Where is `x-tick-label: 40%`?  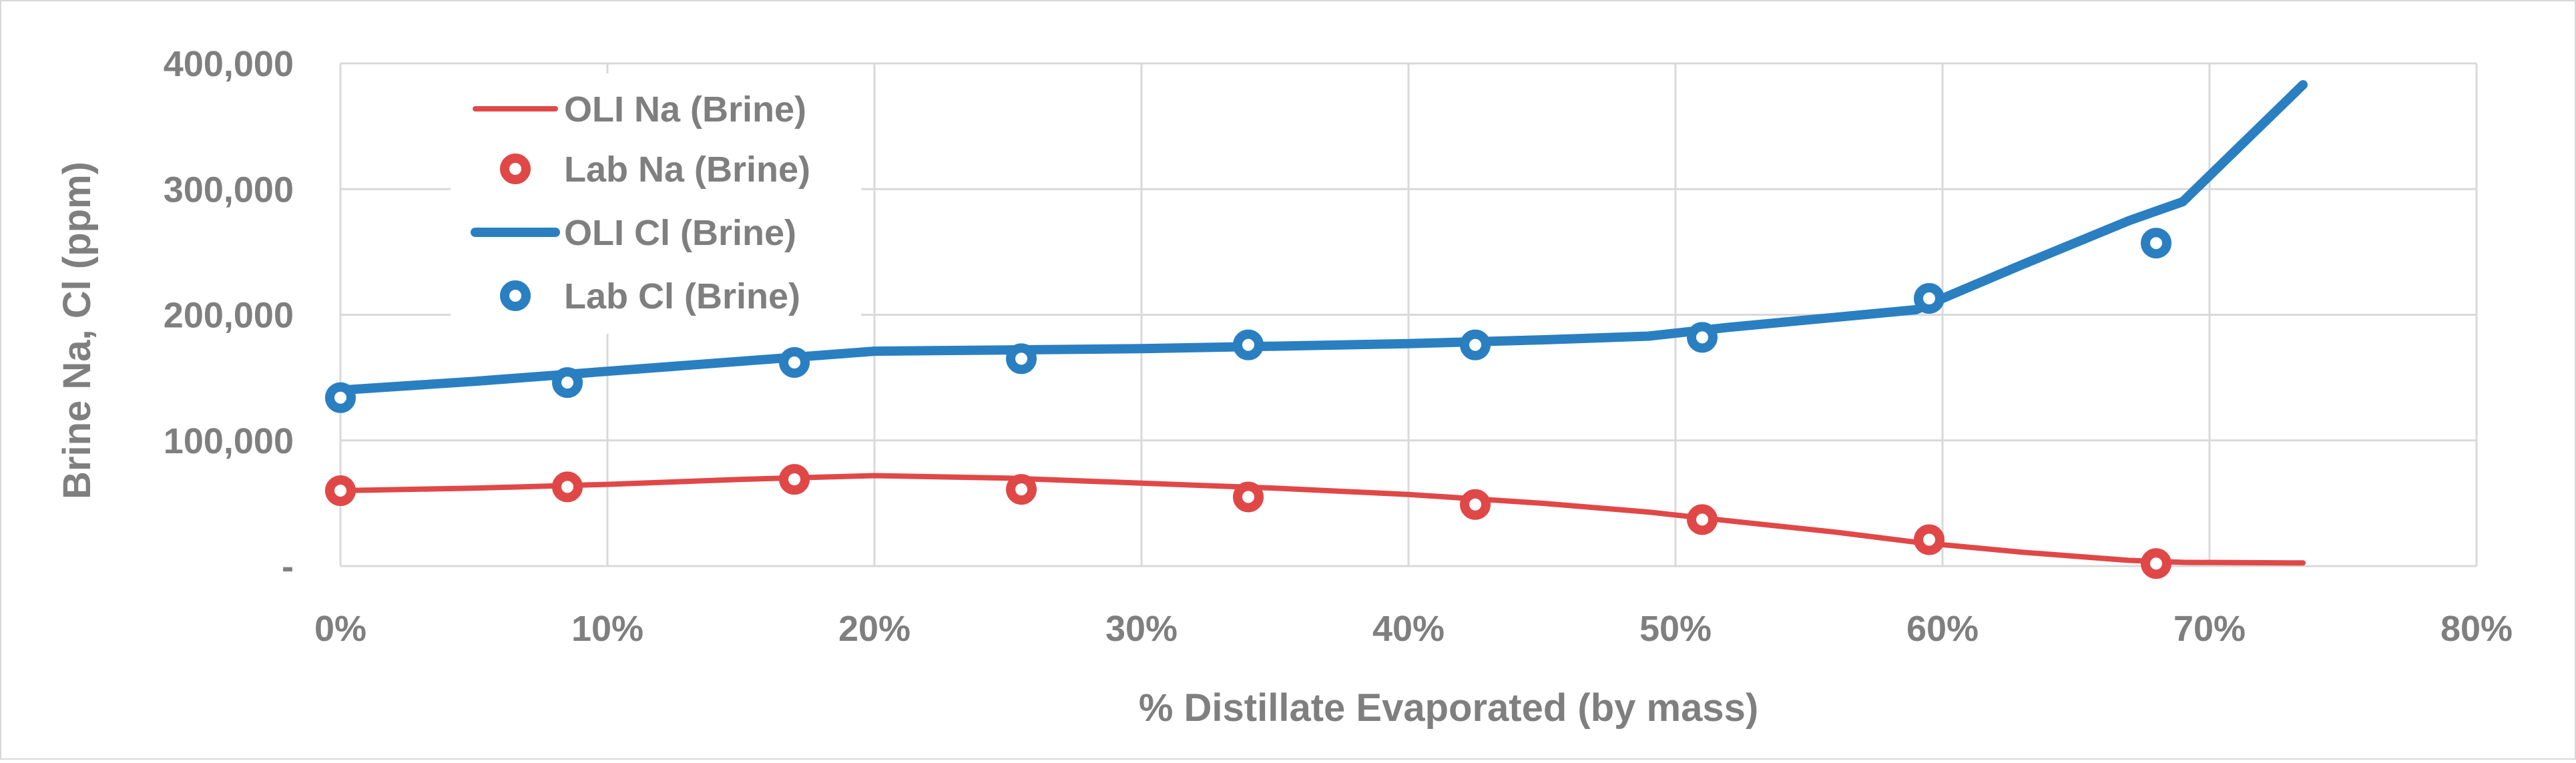 x-tick-label: 40% is located at coordinates (1408, 629).